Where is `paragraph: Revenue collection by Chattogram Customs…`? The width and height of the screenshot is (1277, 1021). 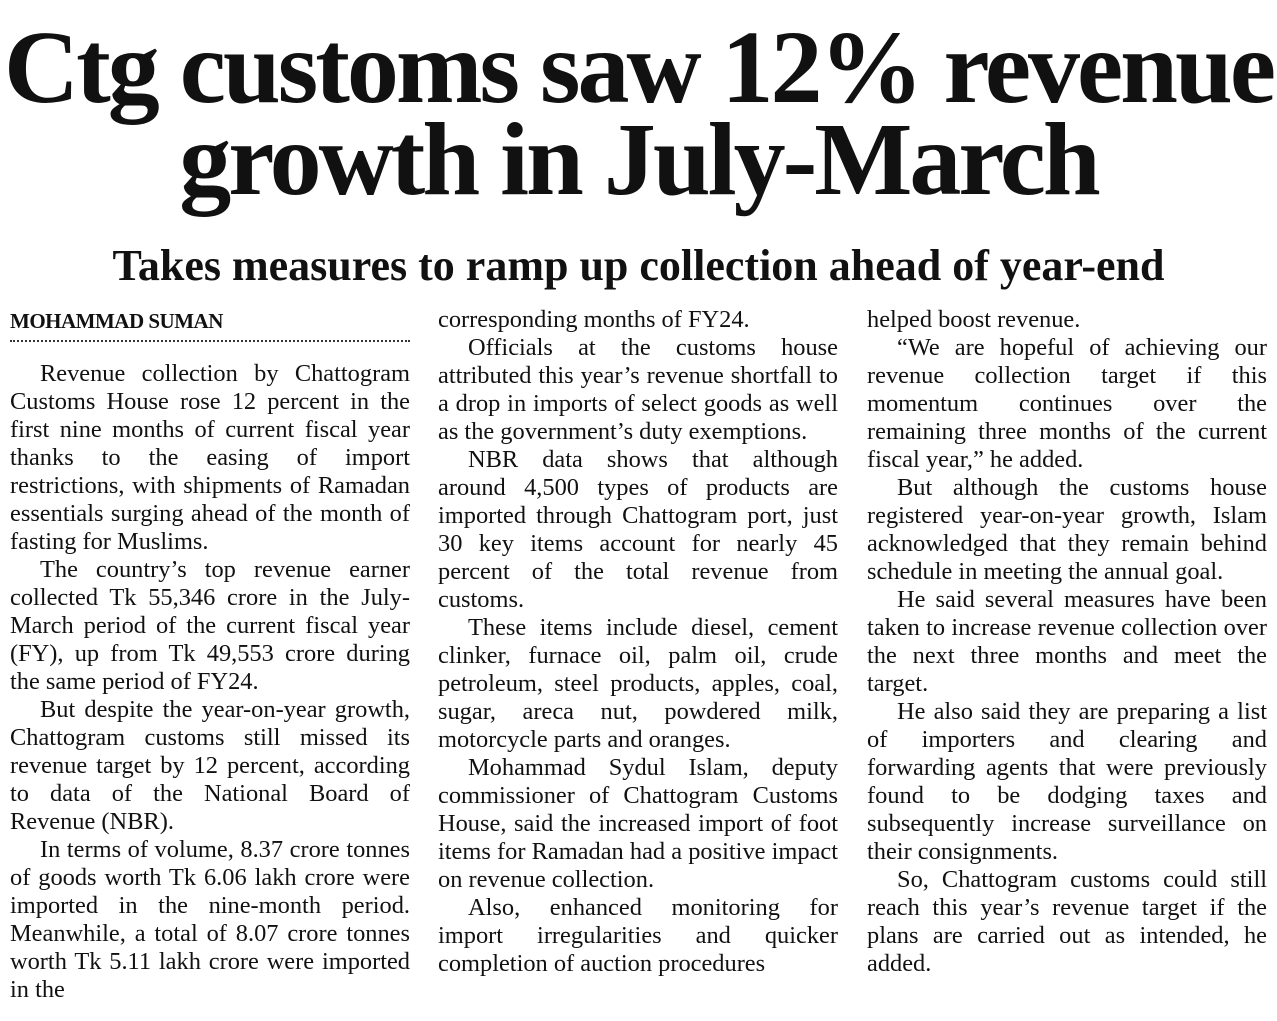 paragraph: Revenue collection by Chattogram Customs… is located at coordinates (210, 457).